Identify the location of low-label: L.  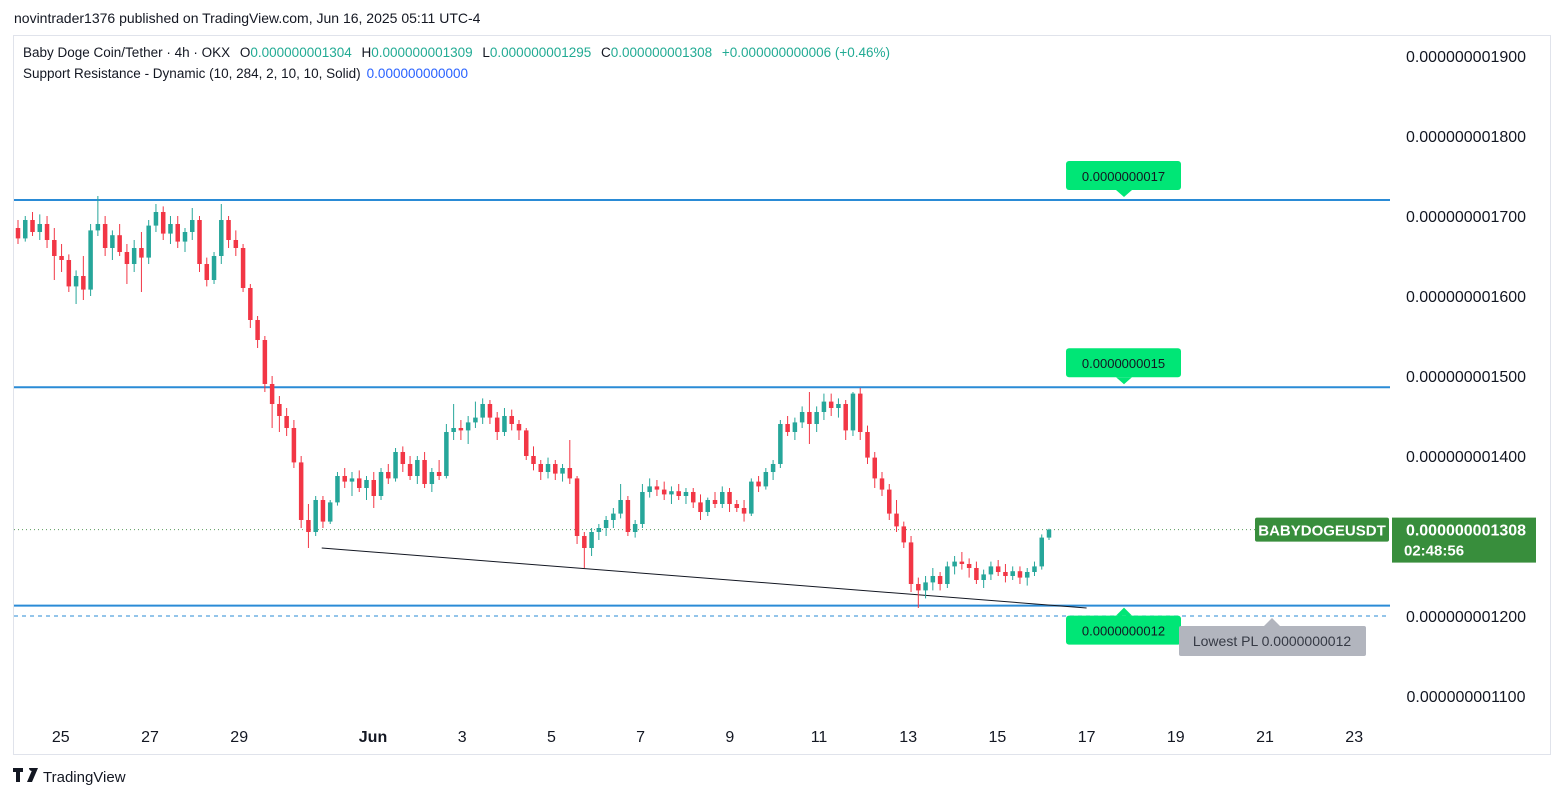
(486, 52).